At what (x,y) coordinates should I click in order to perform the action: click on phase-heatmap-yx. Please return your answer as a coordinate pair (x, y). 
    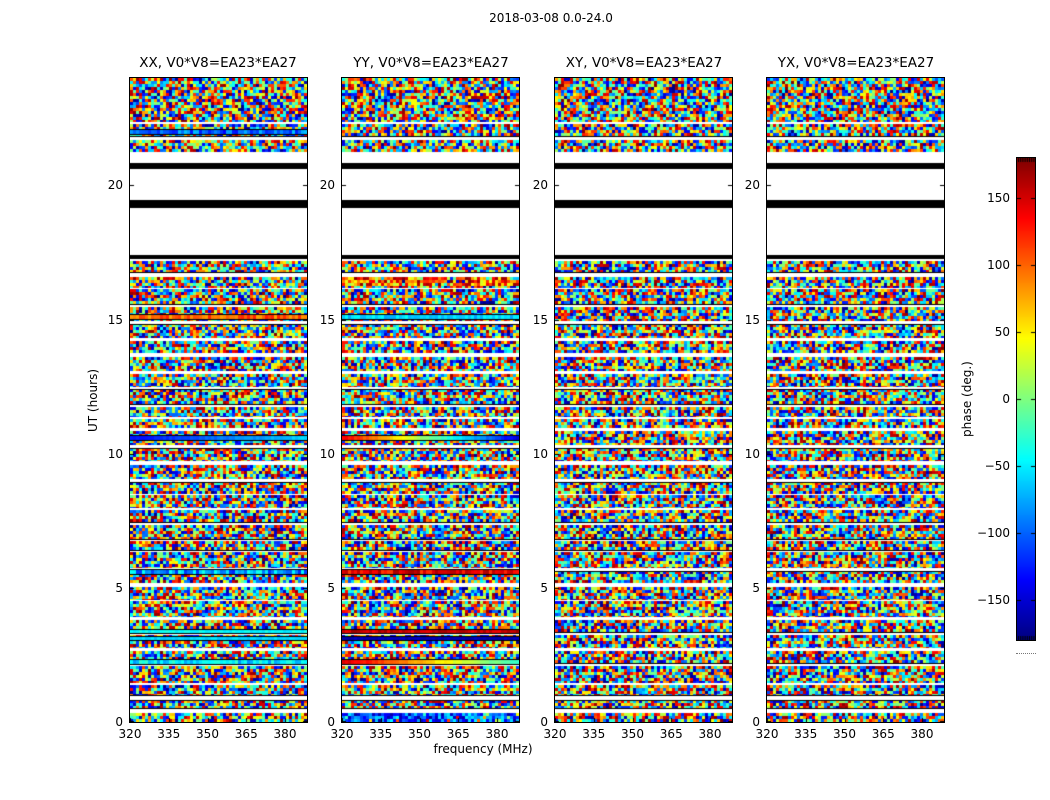
    Looking at the image, I should click on (855, 400).